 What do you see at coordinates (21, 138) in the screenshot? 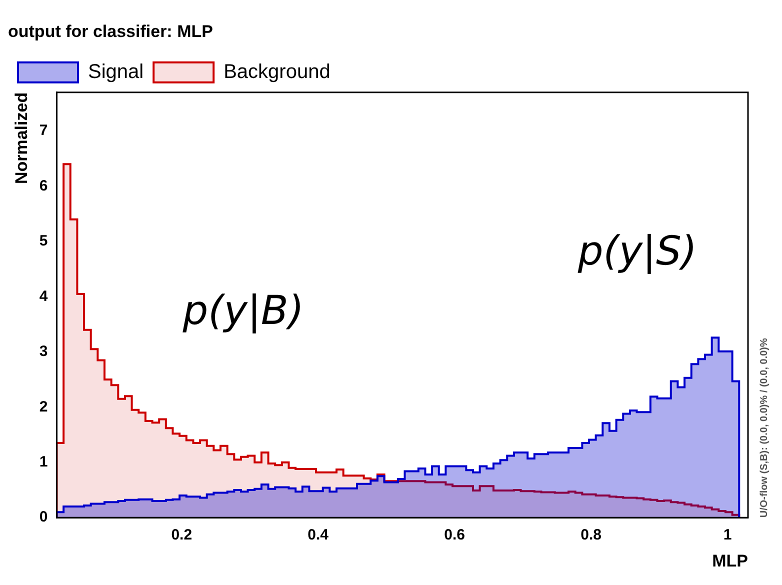
I see `y-axis-title: Normalized` at bounding box center [21, 138].